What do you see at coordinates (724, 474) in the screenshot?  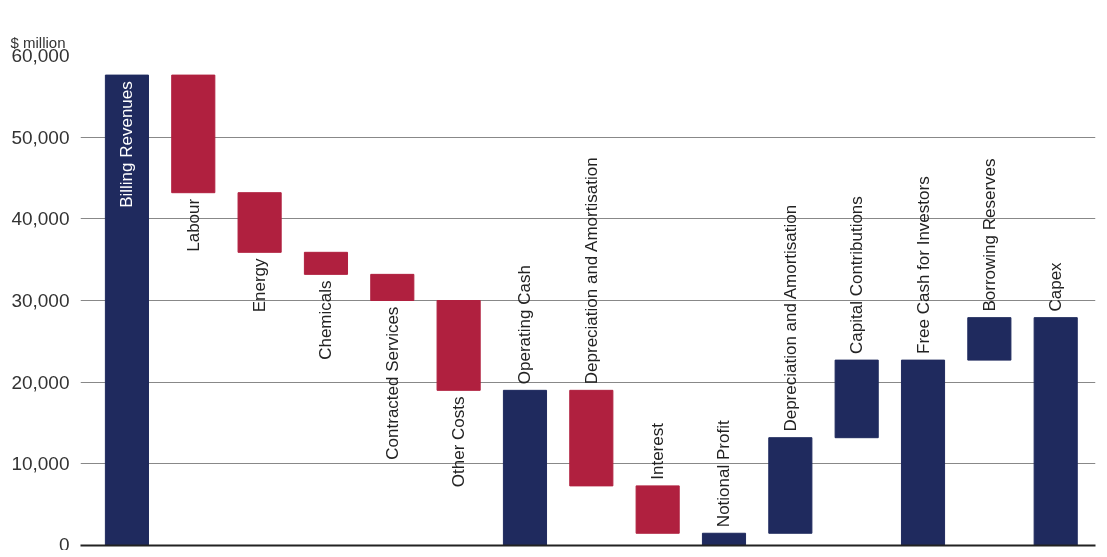 I see `x-tick-label: Notional Profit` at bounding box center [724, 474].